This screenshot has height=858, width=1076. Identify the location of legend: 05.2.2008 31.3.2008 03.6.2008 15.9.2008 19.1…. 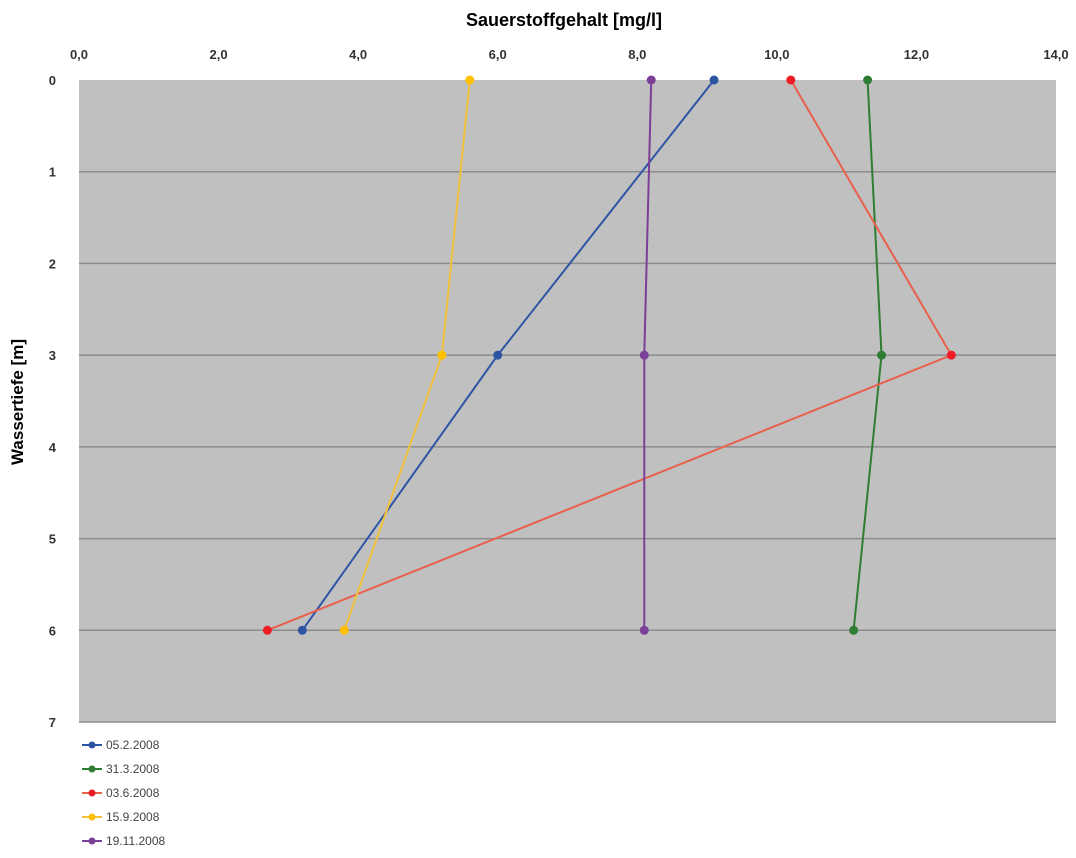
(123, 793).